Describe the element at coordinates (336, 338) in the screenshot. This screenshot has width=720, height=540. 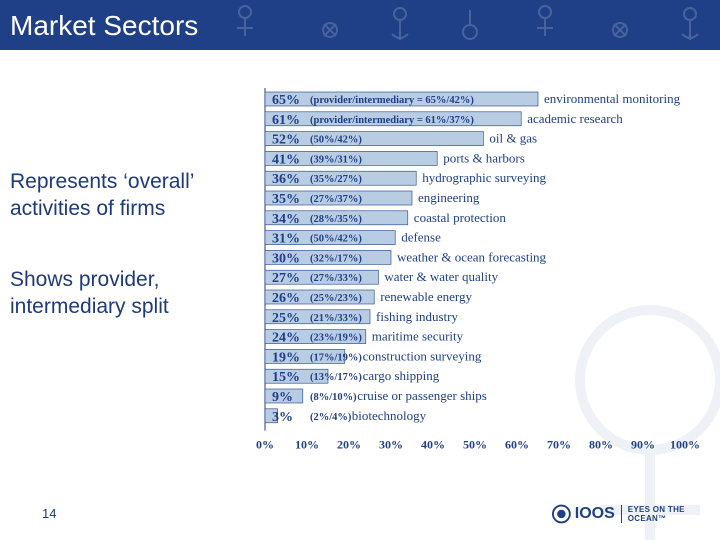
I see `bar-split-label: (23%/19%)` at that location.